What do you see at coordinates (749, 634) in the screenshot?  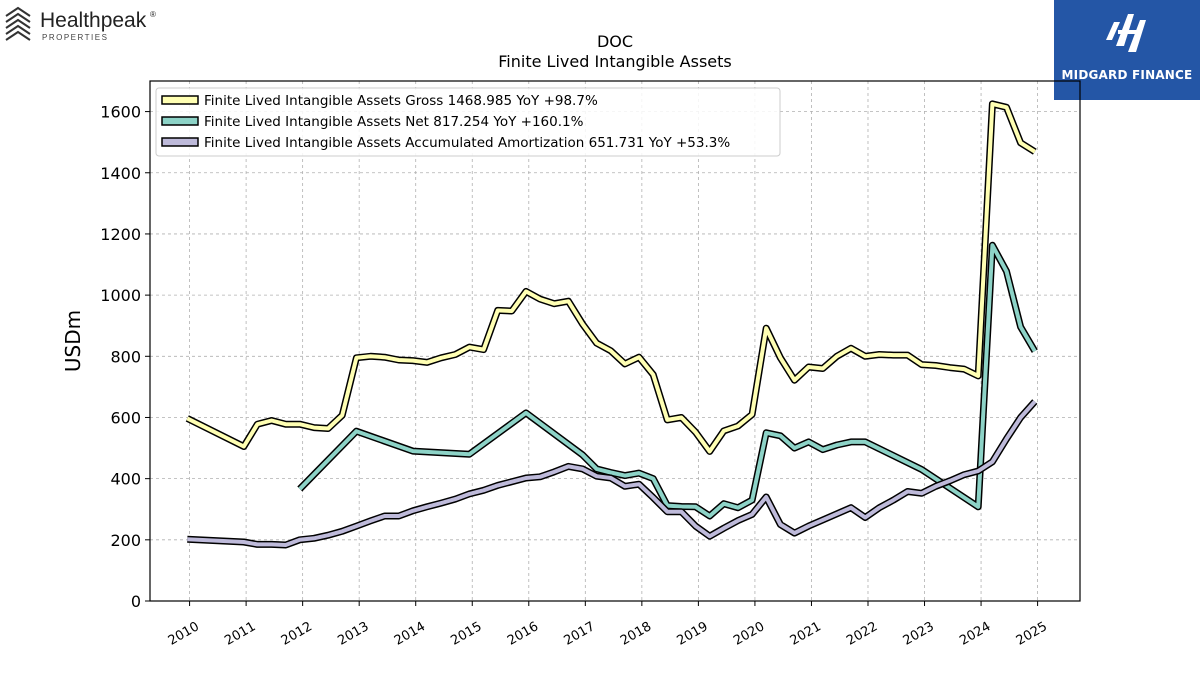 I see `x-tick-label: 2020` at bounding box center [749, 634].